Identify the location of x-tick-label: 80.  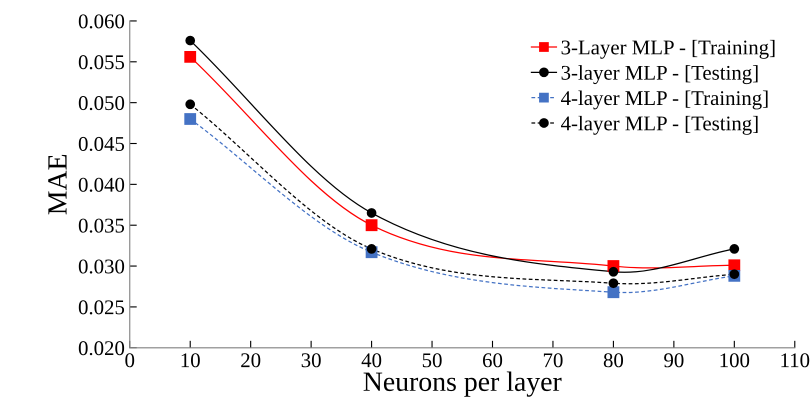
(614, 360).